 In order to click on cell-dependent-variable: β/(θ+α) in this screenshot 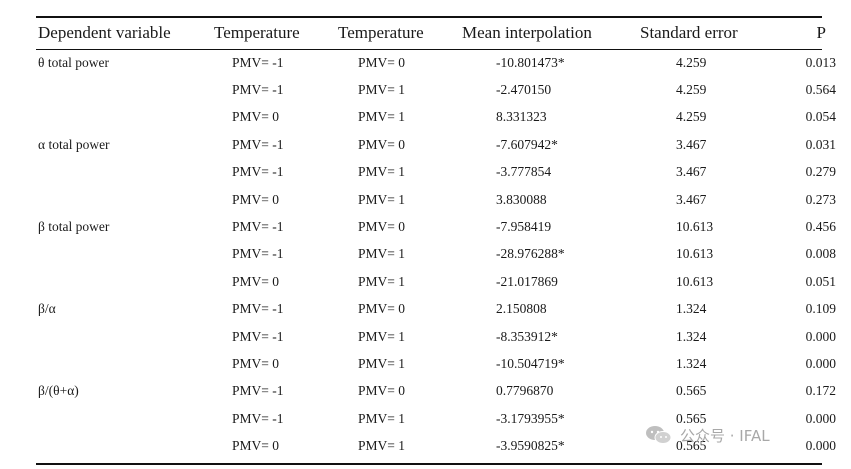, I will do `click(58, 391)`.